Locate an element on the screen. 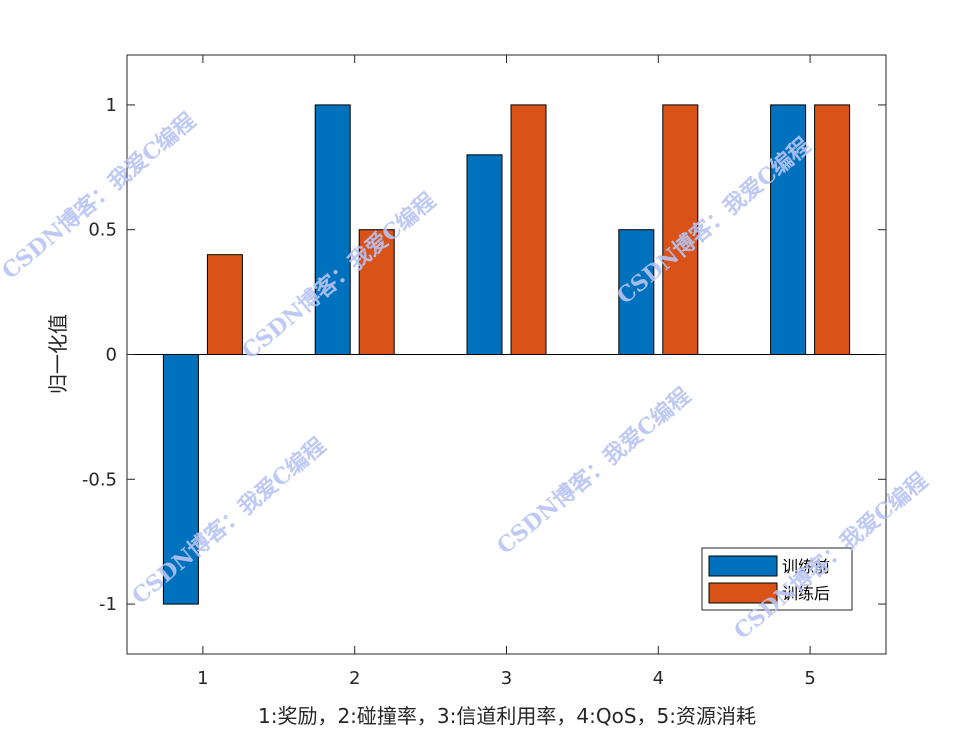  bar-series2-cat5 is located at coordinates (832, 229).